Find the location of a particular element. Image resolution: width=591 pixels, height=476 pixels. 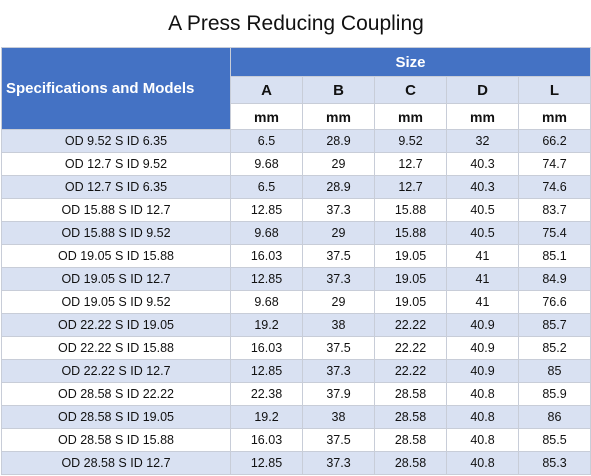

column-header-l: L is located at coordinates (554, 90).